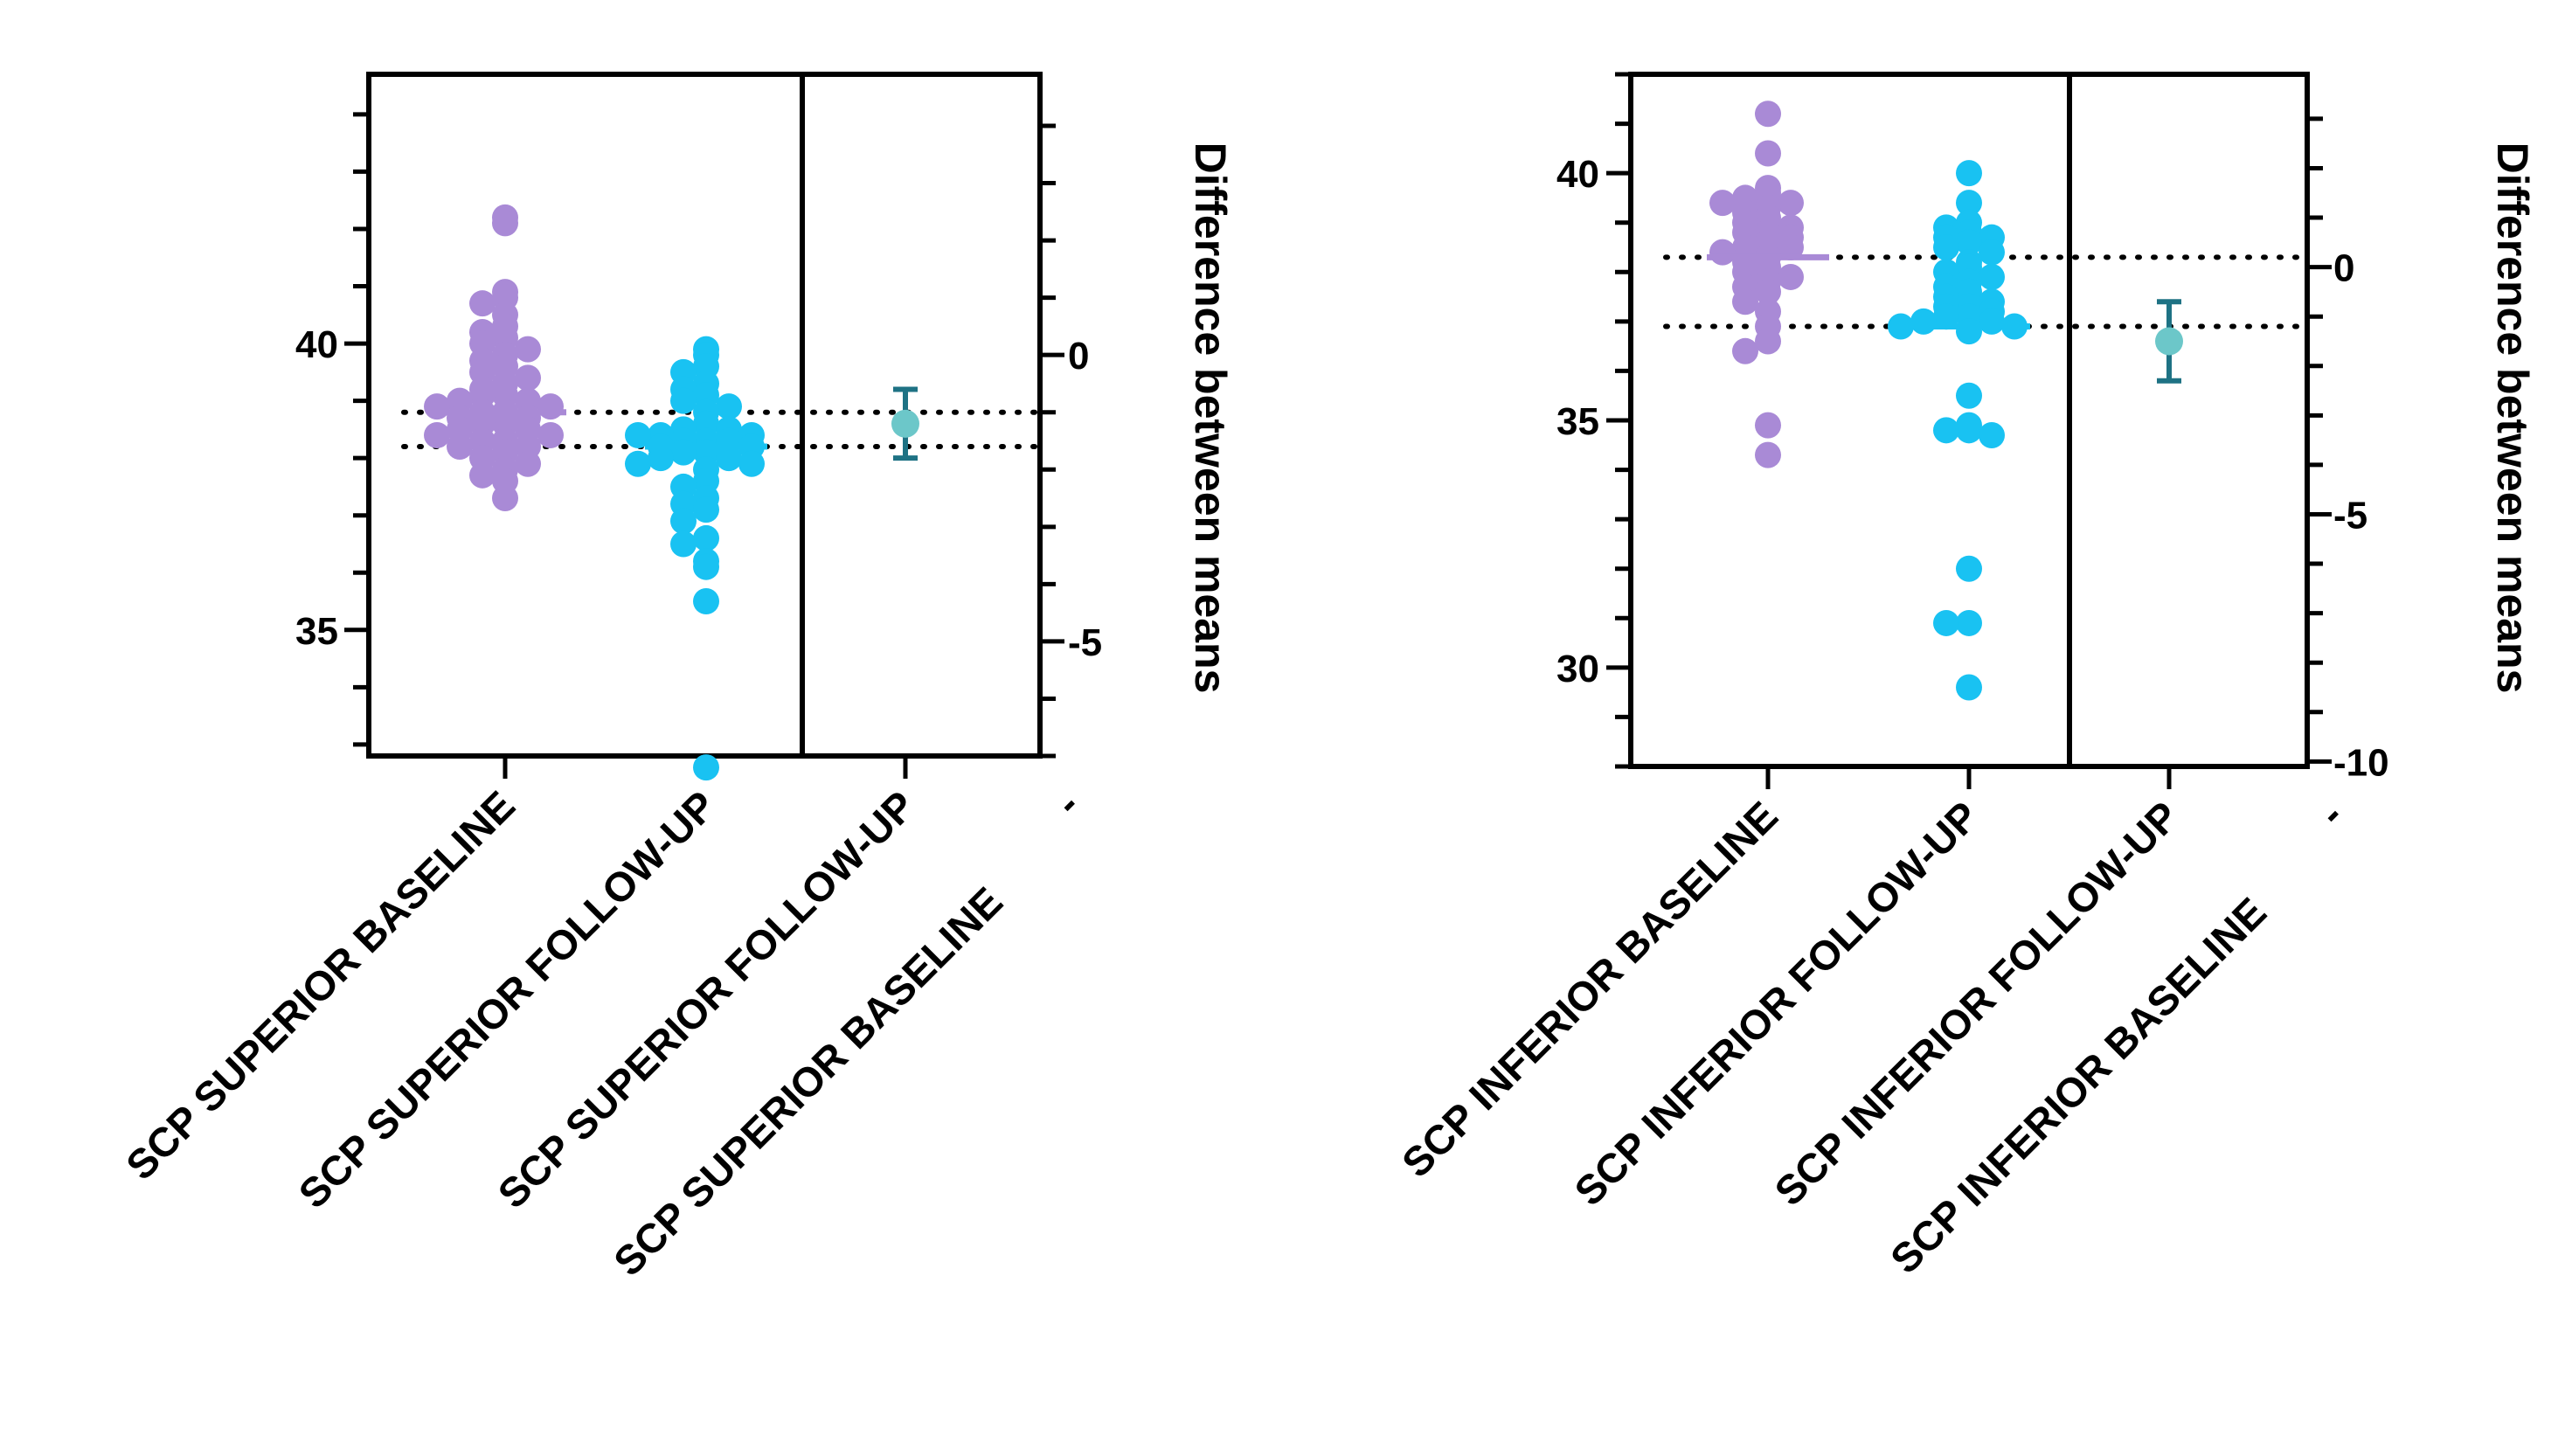 This screenshot has height=1456, width=2565. I want to click on x-category-label: SCP SUPERIOR BASELINE, so click(320, 985).